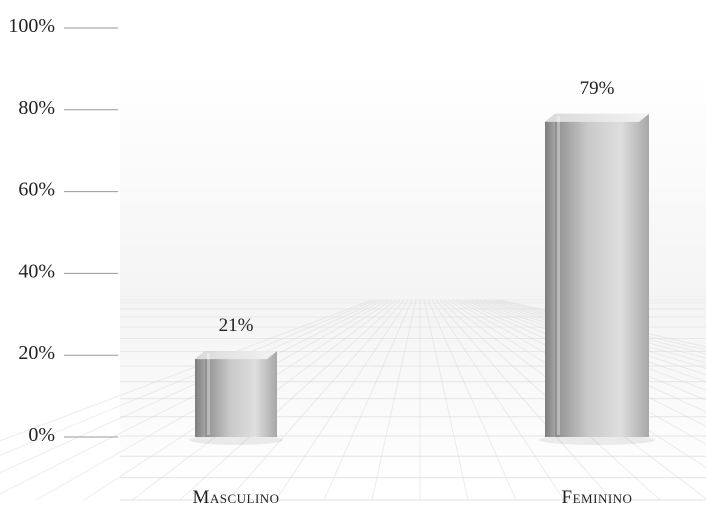 The image size is (706, 508). I want to click on bar-feminino, so click(597, 279).